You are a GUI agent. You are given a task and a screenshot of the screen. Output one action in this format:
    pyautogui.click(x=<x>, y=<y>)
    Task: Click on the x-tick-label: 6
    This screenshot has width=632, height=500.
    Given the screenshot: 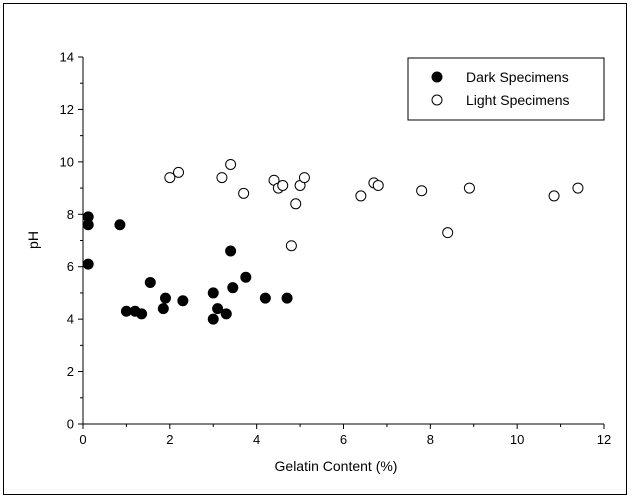 What is the action you would take?
    pyautogui.click(x=343, y=439)
    